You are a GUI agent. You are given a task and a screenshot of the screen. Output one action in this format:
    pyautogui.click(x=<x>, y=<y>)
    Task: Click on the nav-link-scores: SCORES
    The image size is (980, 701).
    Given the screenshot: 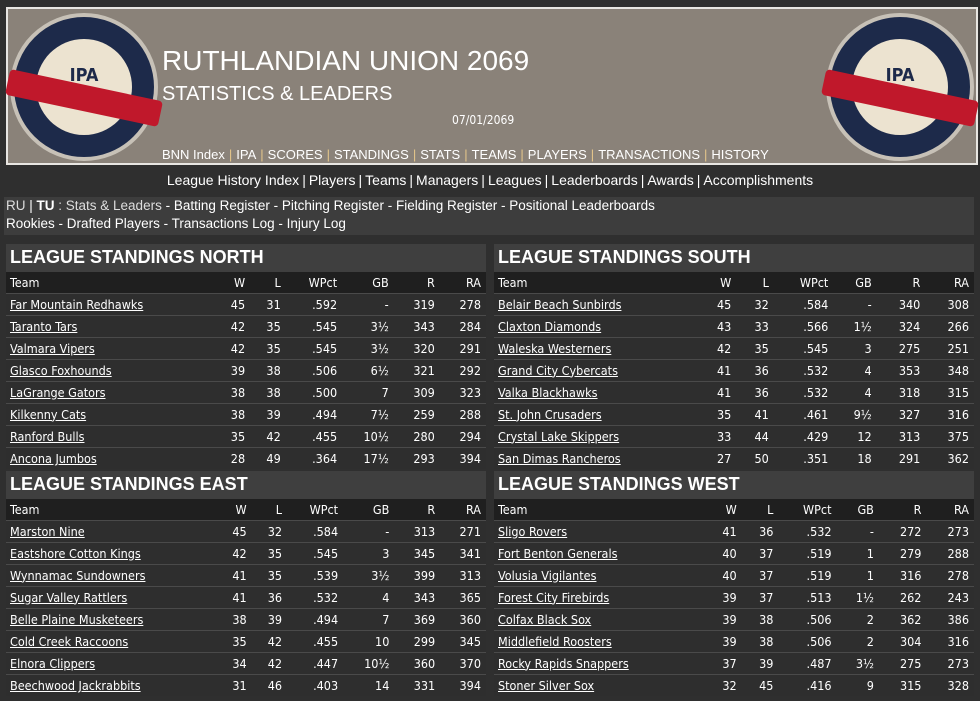 What is the action you would take?
    pyautogui.click(x=295, y=154)
    